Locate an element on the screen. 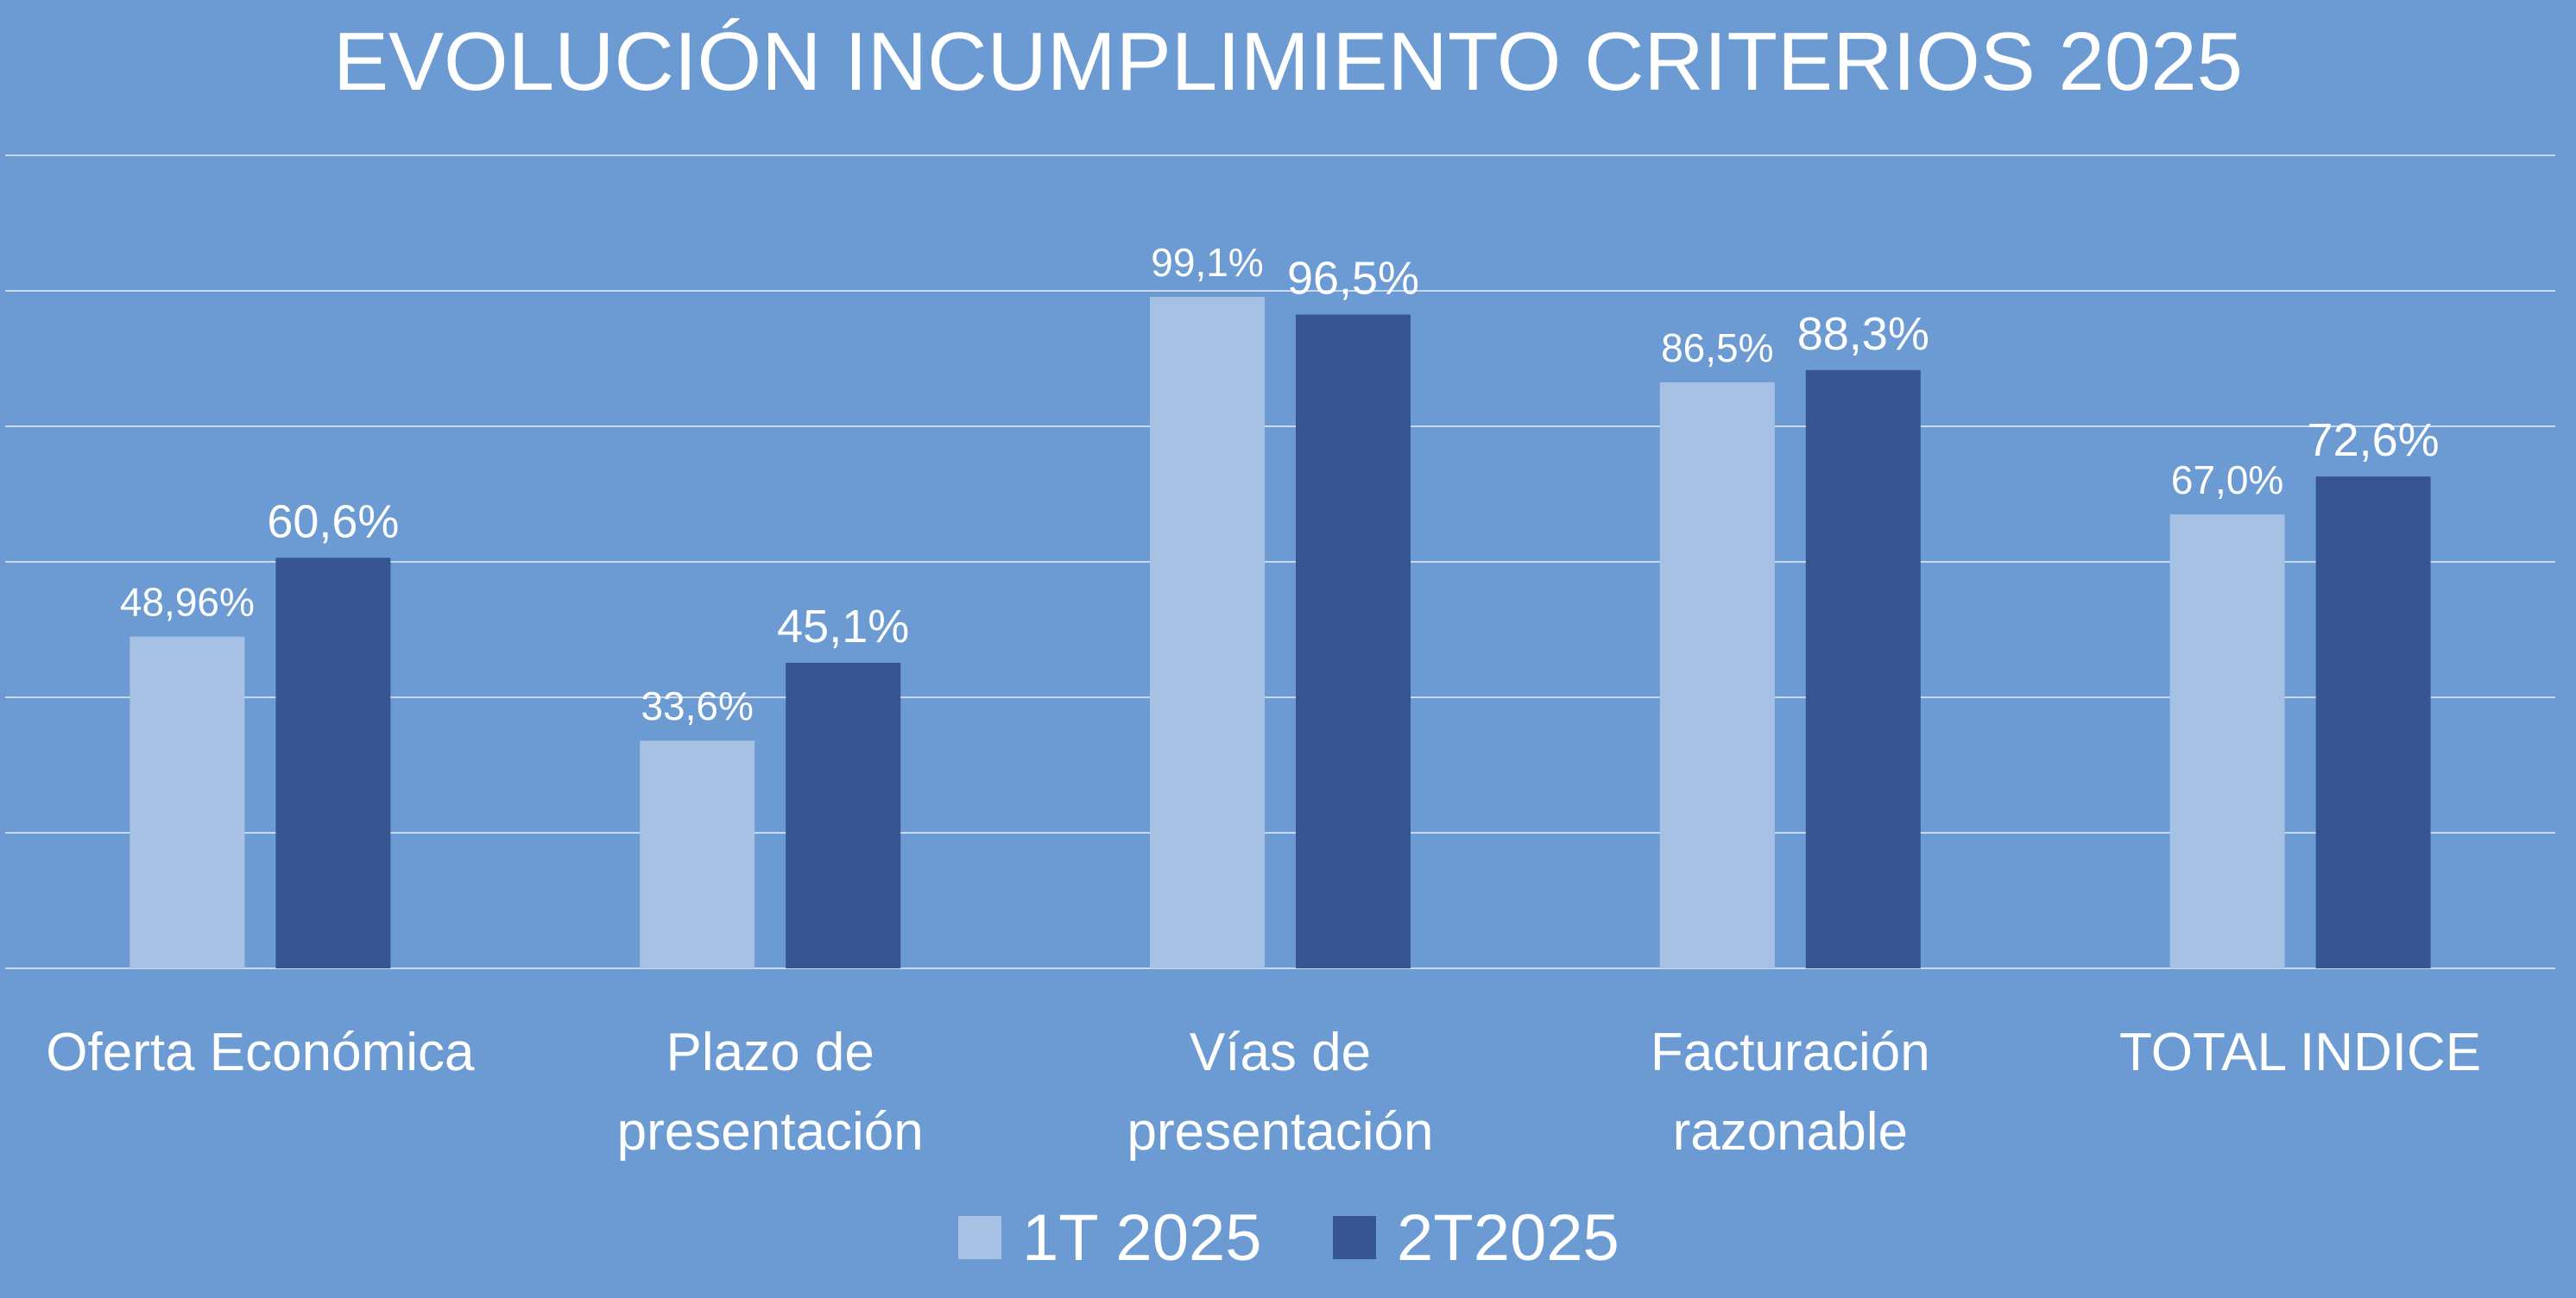 Image resolution: width=2576 pixels, height=1298 pixels. category-label: Plazo de is located at coordinates (770, 1052).